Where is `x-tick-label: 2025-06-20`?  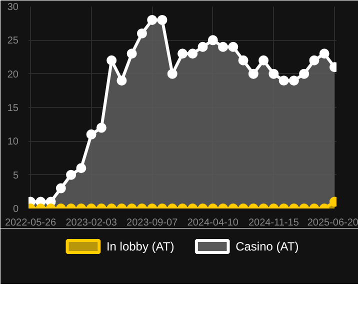
x-tick-label: 2025-06-20 is located at coordinates (332, 223).